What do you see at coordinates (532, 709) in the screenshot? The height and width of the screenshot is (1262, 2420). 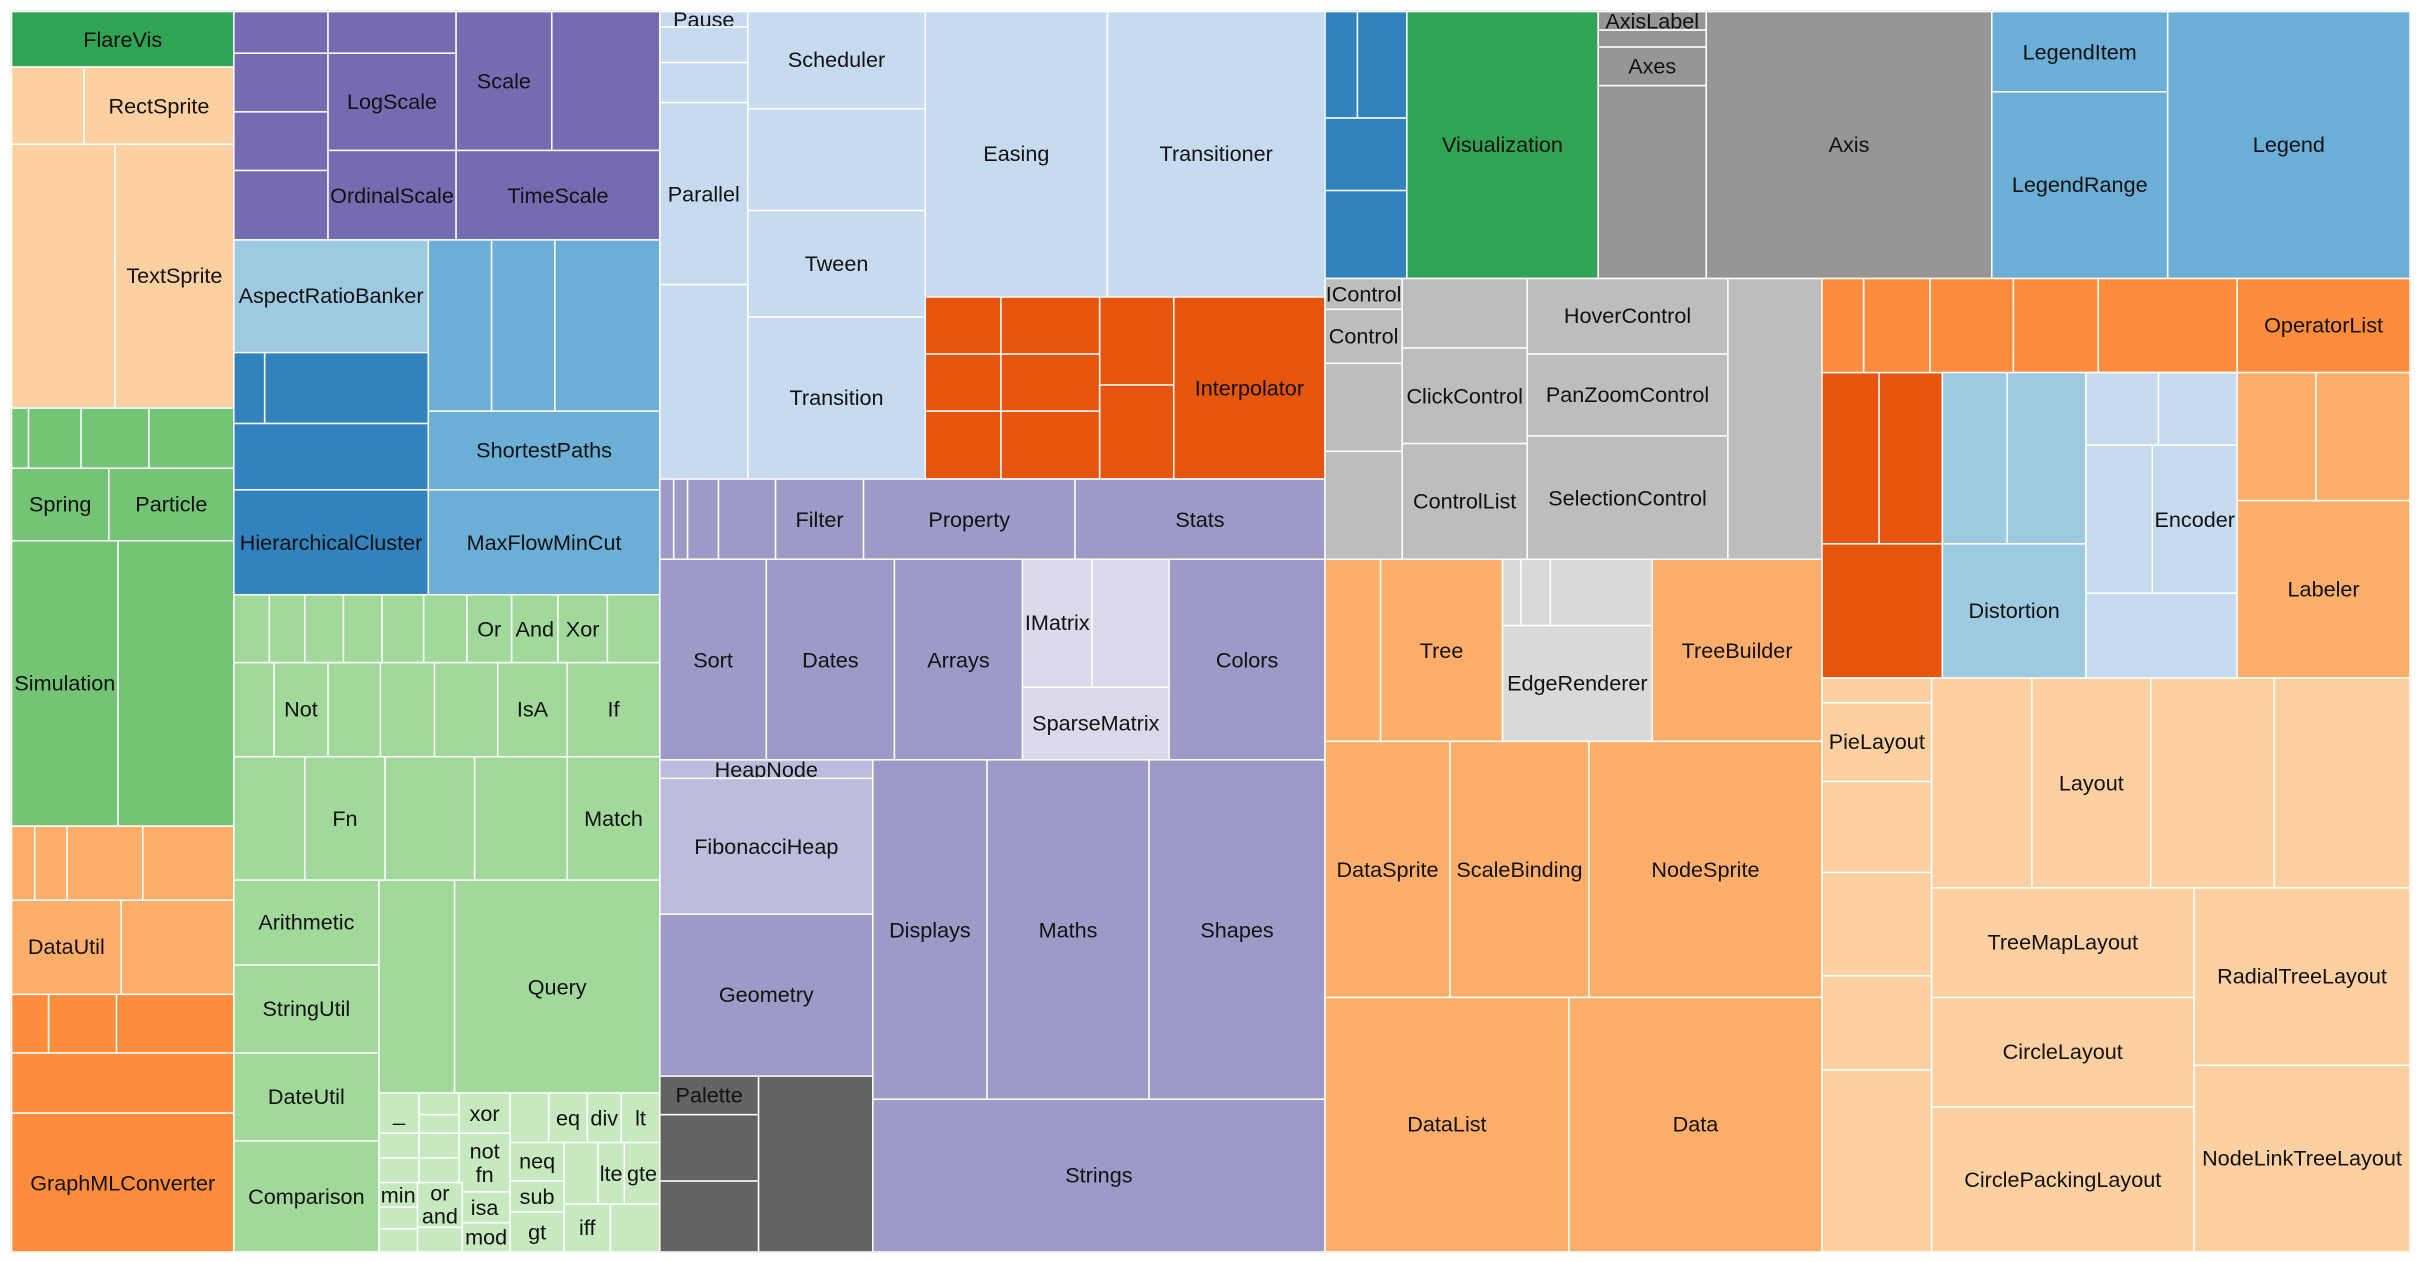 I see `cell-label: IsA` at bounding box center [532, 709].